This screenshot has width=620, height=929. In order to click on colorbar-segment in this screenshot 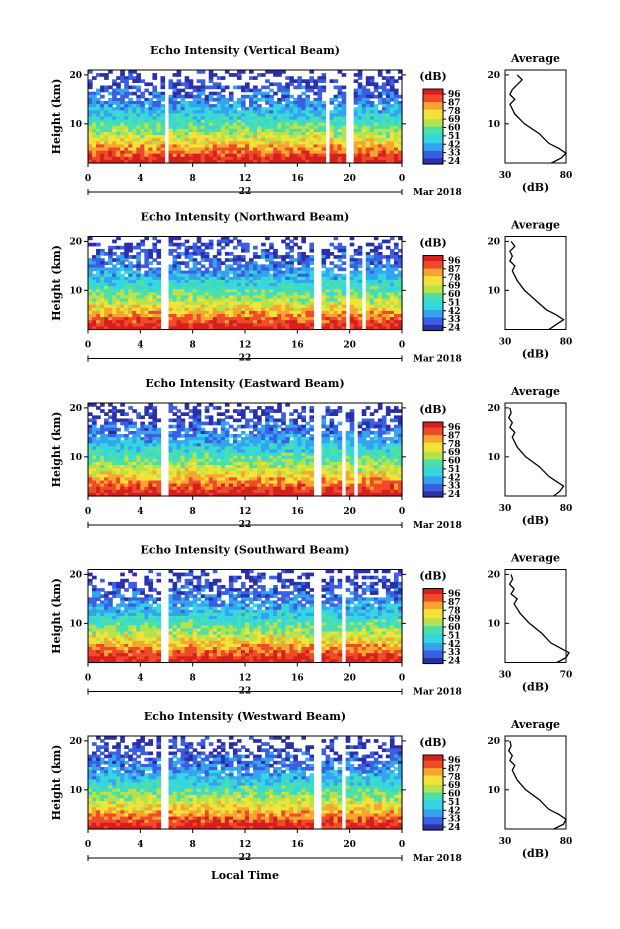, I will do `click(433, 120)`.